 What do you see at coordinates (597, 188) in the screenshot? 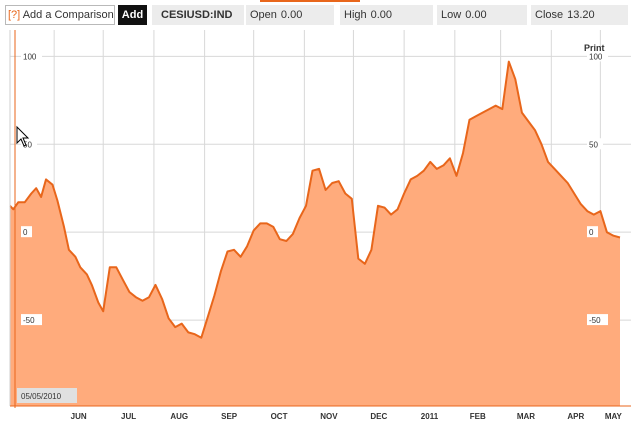
I see `y-axis-right: 100 50 0 -50` at bounding box center [597, 188].